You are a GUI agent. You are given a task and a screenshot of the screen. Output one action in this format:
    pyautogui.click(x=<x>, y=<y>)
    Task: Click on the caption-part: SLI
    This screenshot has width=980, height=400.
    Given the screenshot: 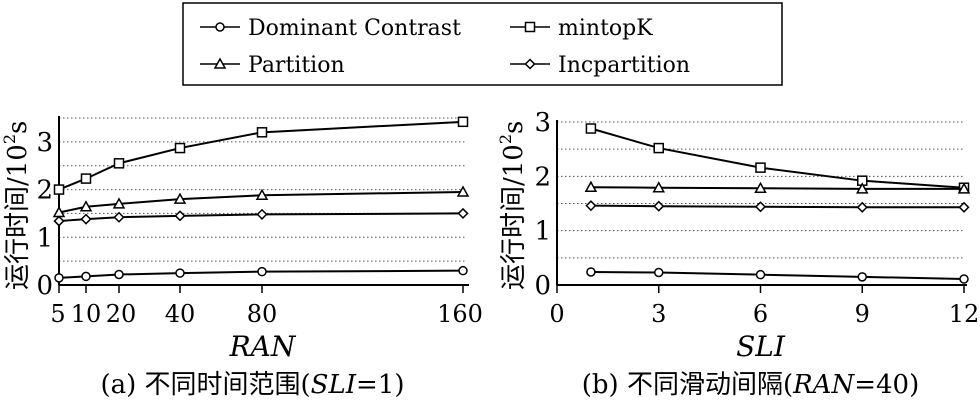 What is the action you would take?
    pyautogui.click(x=334, y=385)
    